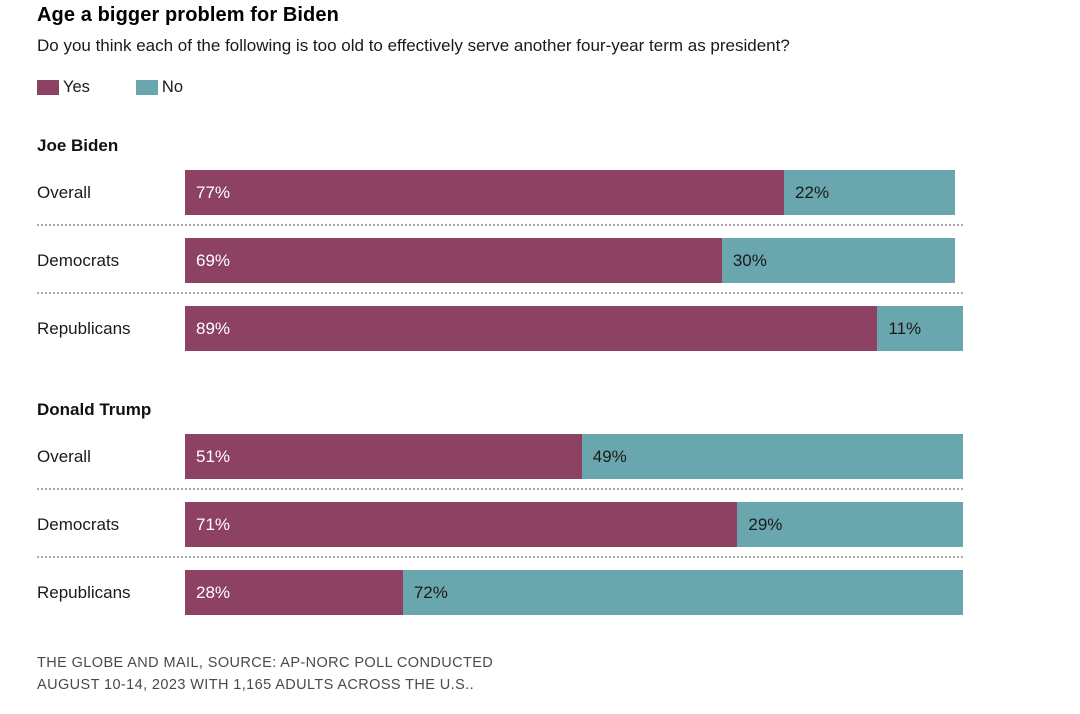  Describe the element at coordinates (682, 592) in the screenshot. I see `bar-segment-no: 72%` at that location.